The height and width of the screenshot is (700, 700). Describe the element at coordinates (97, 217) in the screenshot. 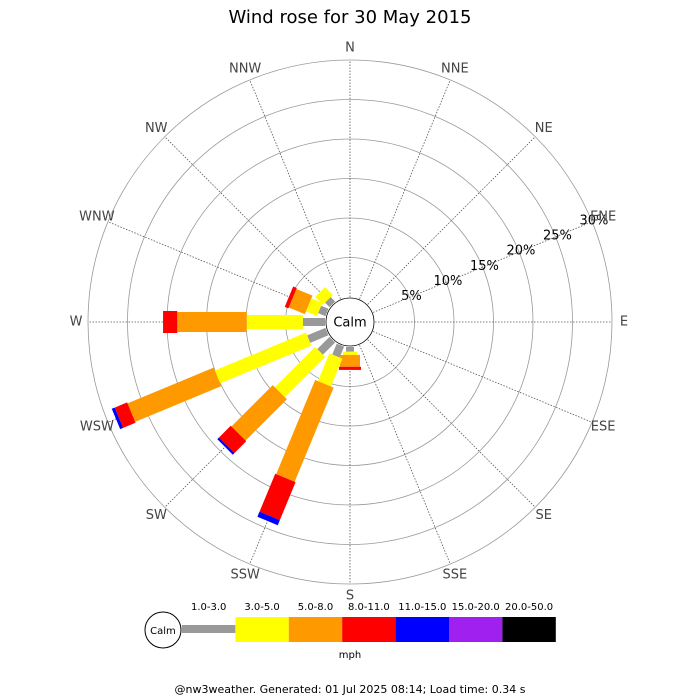

I see `direction-label: WNW` at that location.